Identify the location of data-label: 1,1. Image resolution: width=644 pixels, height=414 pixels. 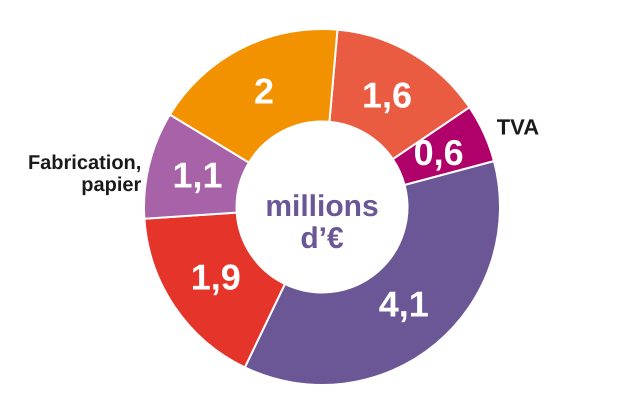
(197, 175).